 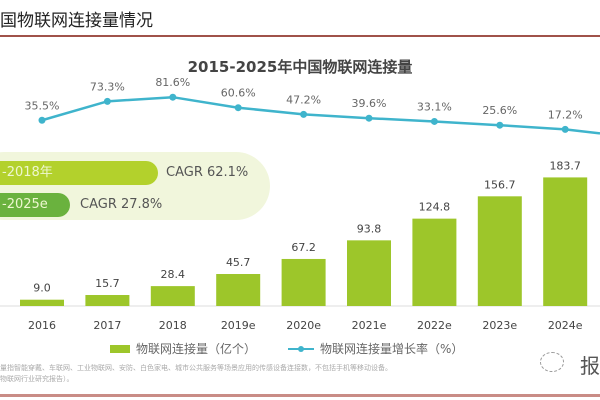 I want to click on bar-2018, so click(x=172, y=296).